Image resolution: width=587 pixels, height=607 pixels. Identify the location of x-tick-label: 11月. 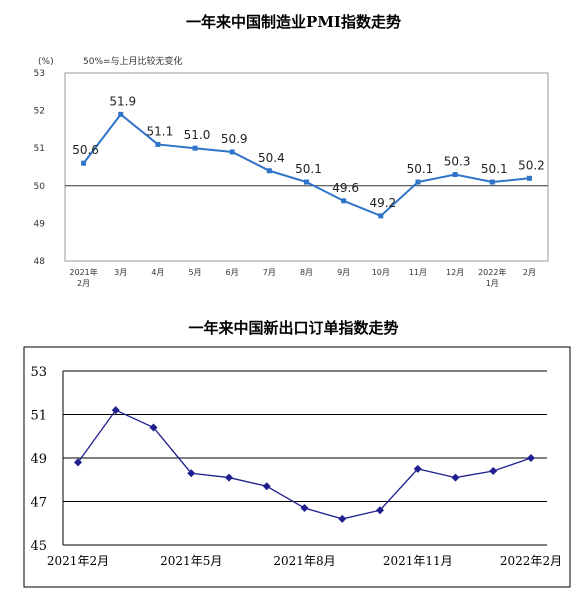
(418, 272).